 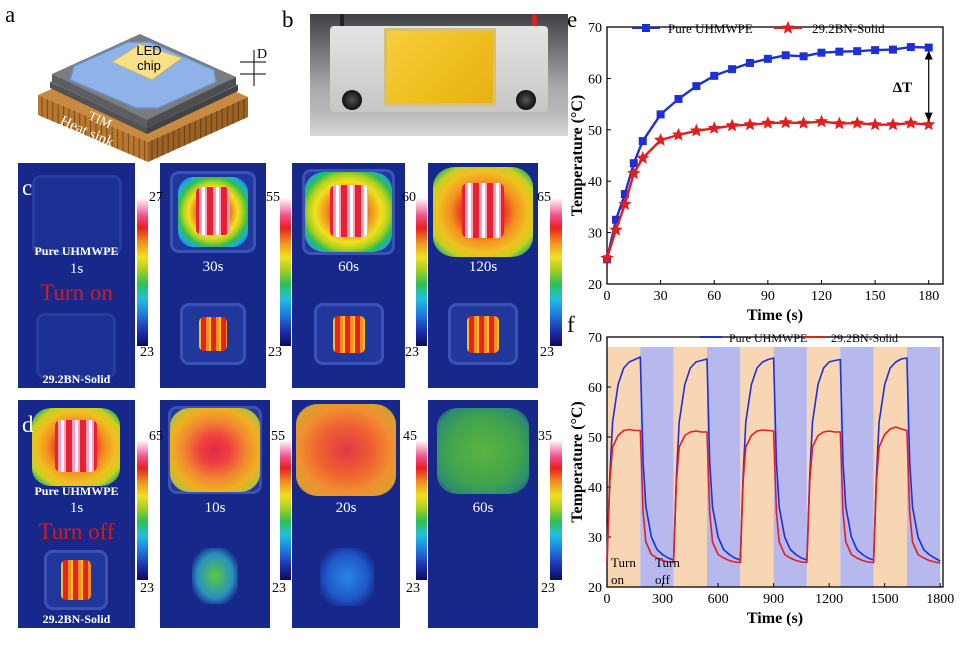 What do you see at coordinates (775, 315) in the screenshot?
I see `x-axis-title: Time (s)` at bounding box center [775, 315].